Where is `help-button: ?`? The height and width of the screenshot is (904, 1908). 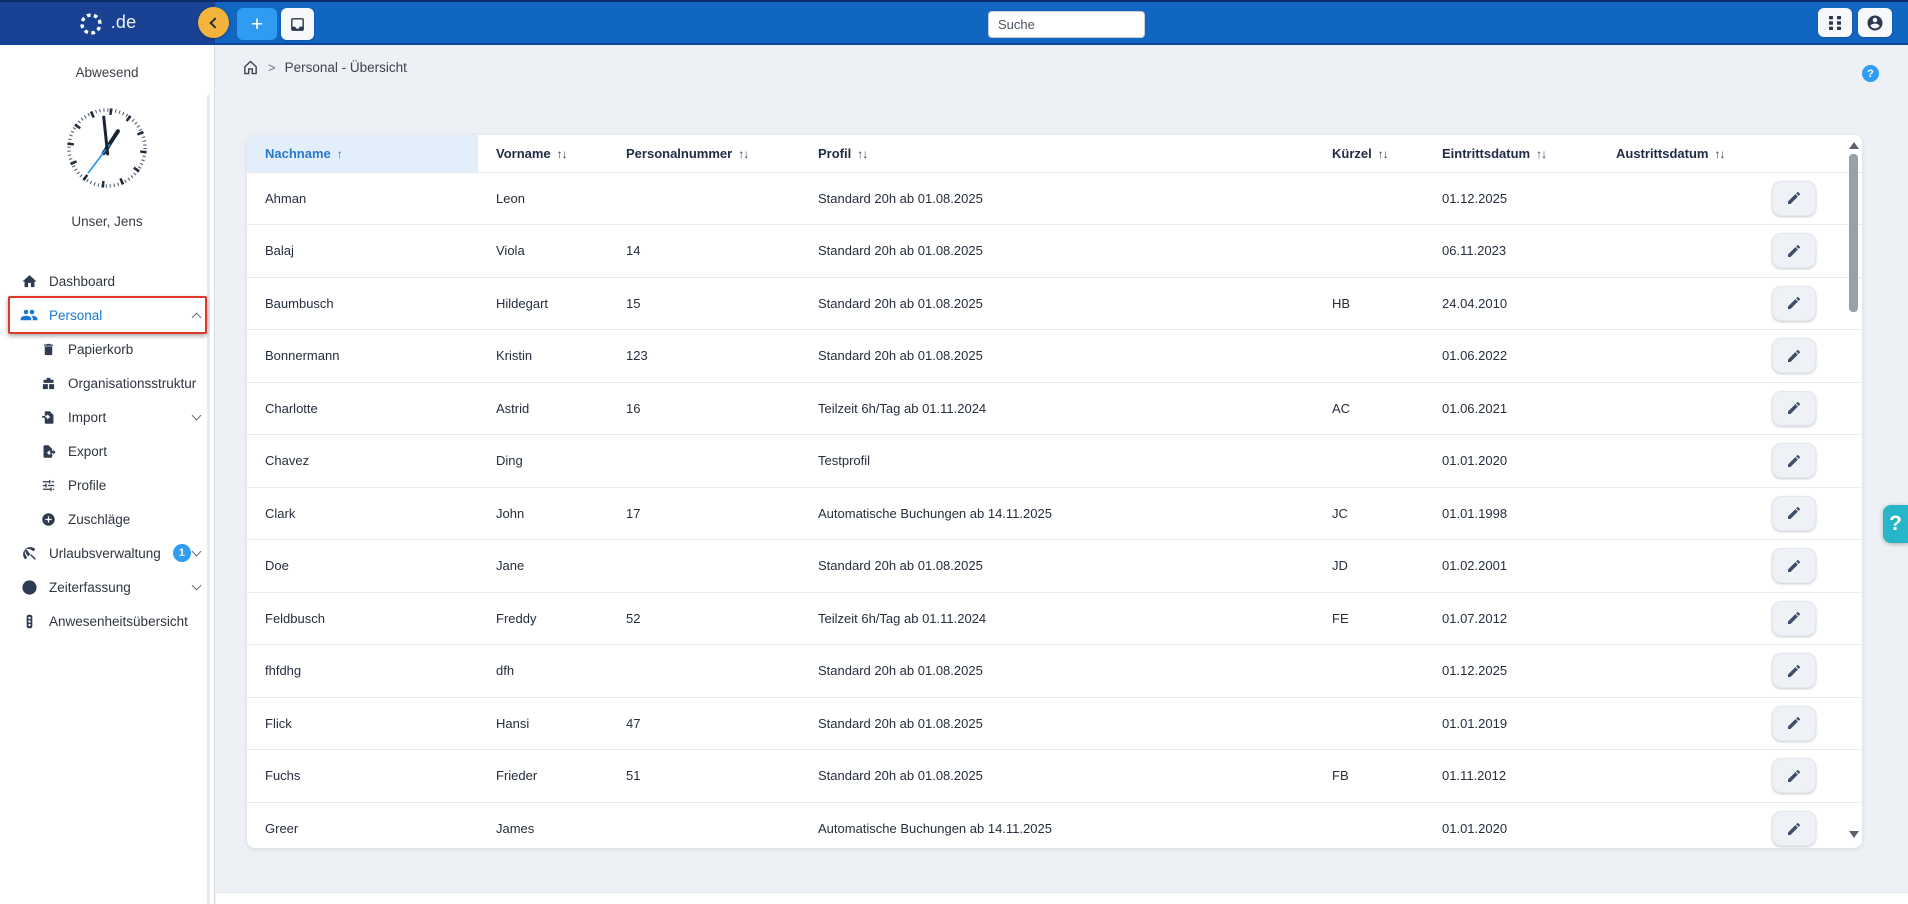
help-button: ? is located at coordinates (1870, 73).